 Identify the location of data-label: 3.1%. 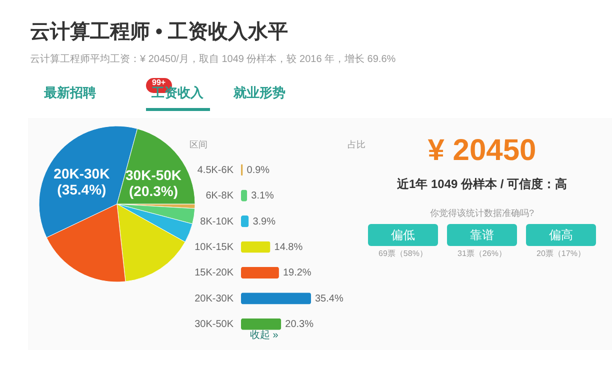
(262, 196).